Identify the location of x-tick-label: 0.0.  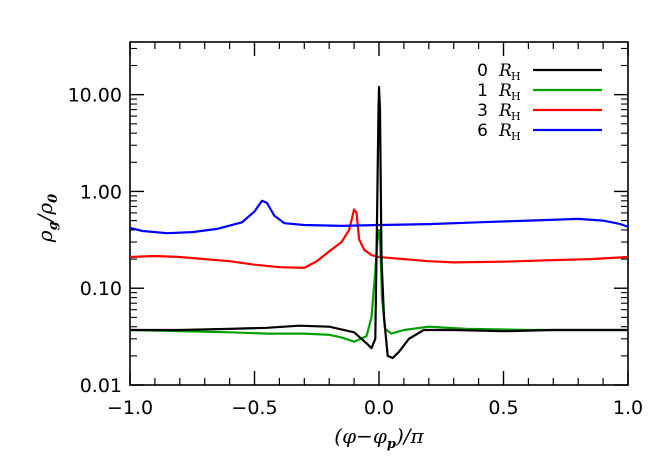
(379, 408).